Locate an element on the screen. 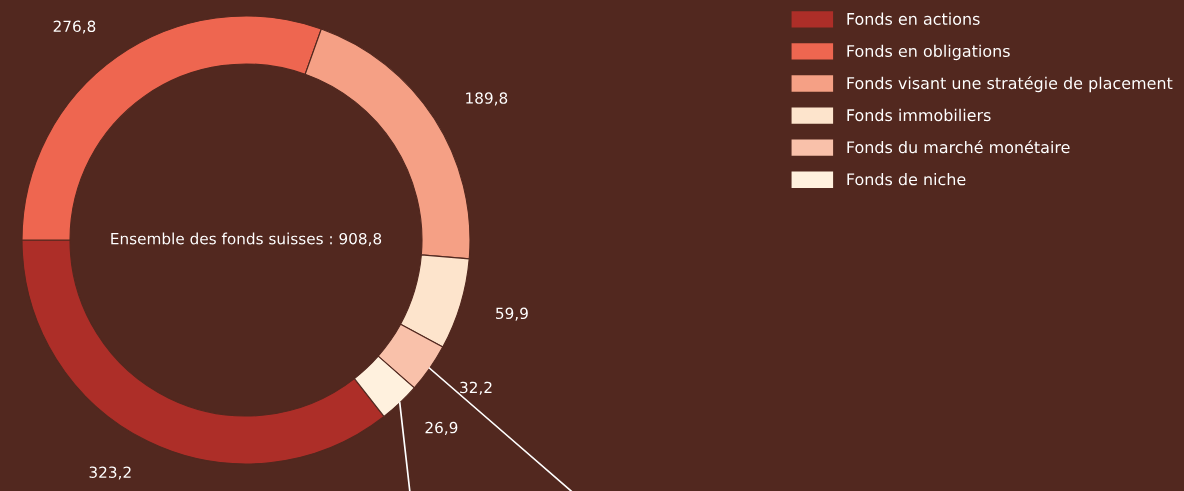 This screenshot has width=1184, height=491. text: Ensemble des fonds suisses : 908,8 is located at coordinates (246, 239).